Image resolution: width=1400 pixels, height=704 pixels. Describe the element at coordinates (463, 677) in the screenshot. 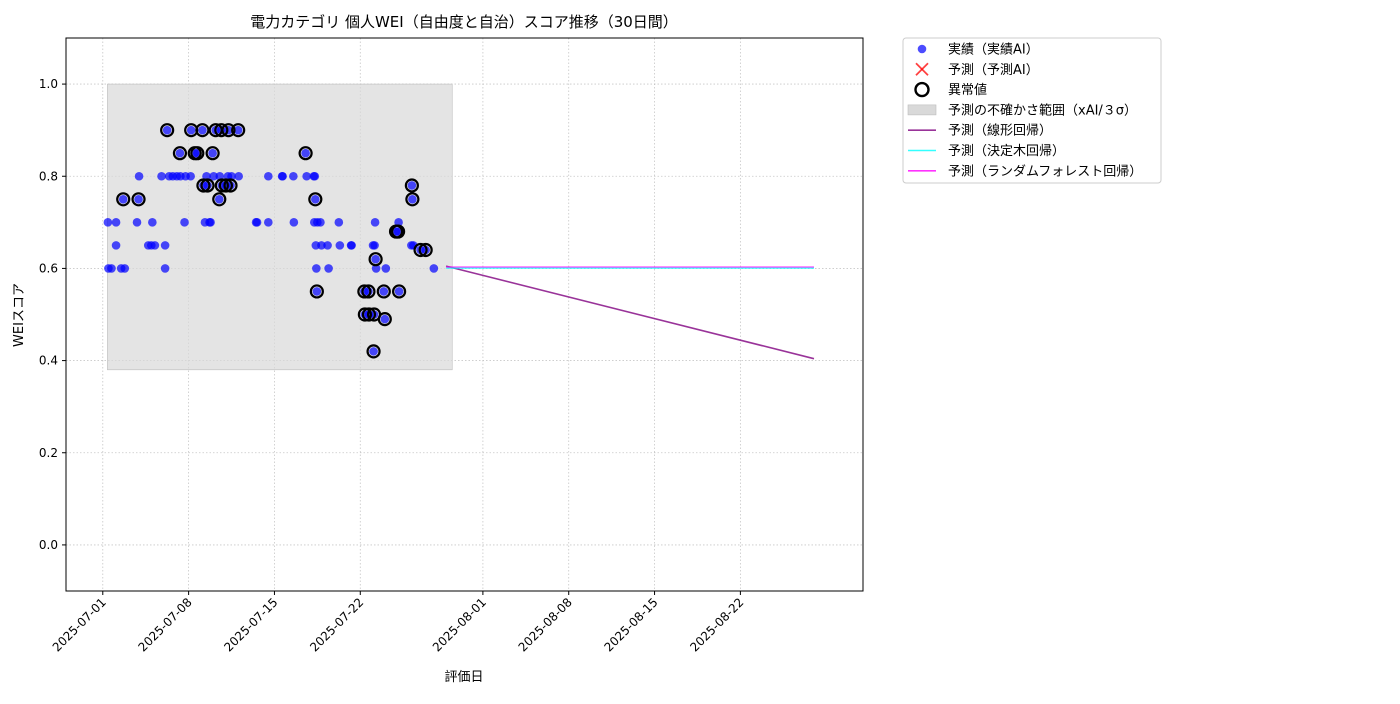

I see `x-axis-label: 評価日` at that location.